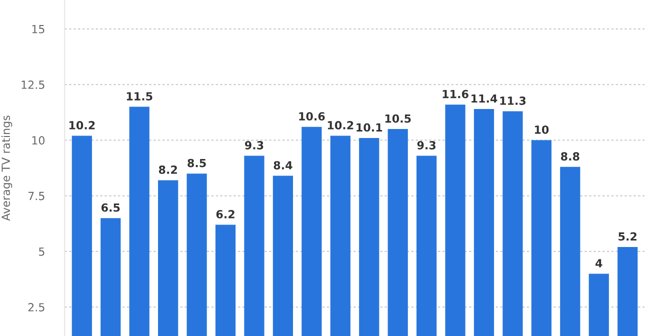 This screenshot has height=336, width=660. What do you see at coordinates (110, 207) in the screenshot?
I see `data-label: 6.5` at bounding box center [110, 207].